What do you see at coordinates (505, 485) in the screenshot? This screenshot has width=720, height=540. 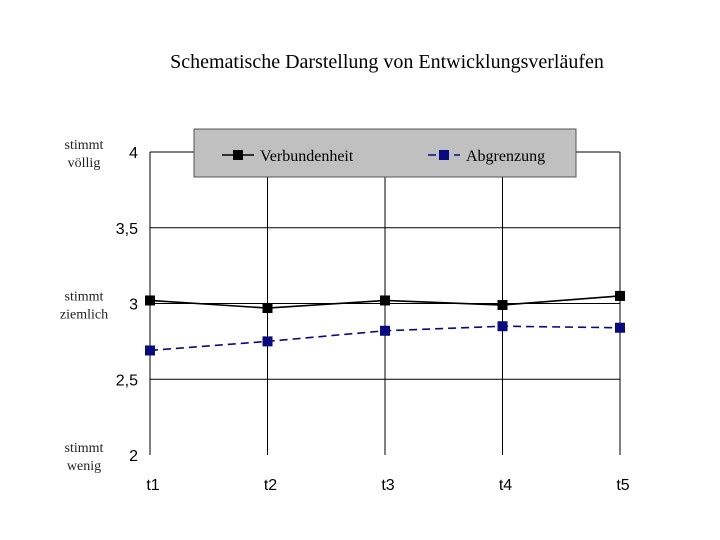 I see `x-tick-label: t4` at bounding box center [505, 485].